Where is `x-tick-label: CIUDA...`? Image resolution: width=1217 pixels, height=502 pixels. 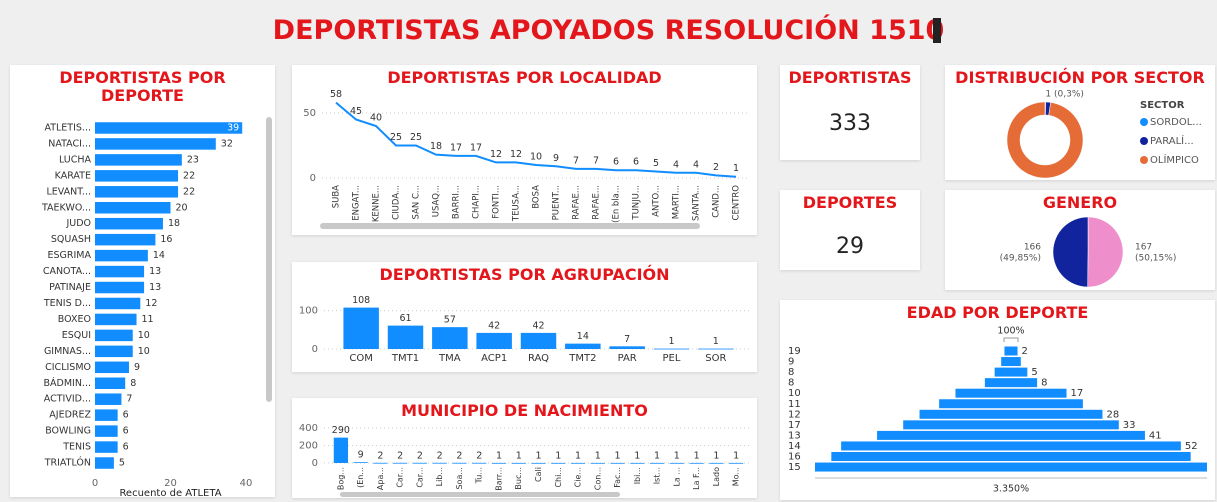
x-tick-label: CIUDA... is located at coordinates (397, 202).